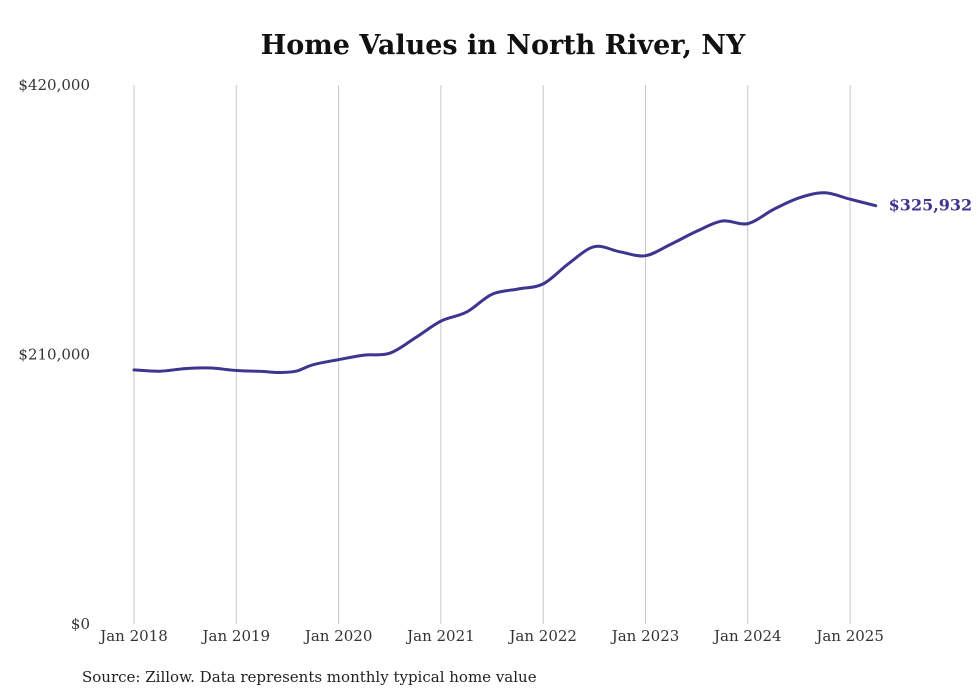 Image resolution: width=980 pixels, height=699 pixels. Describe the element at coordinates (849, 636) in the screenshot. I see `x-tick-label: Jan 2025` at that location.